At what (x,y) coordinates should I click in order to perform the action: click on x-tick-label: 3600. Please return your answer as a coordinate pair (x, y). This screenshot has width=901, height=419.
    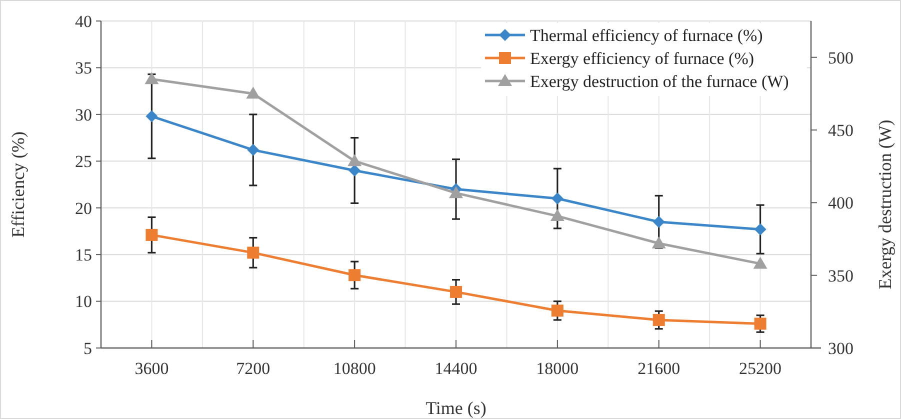
    Looking at the image, I should click on (151, 368).